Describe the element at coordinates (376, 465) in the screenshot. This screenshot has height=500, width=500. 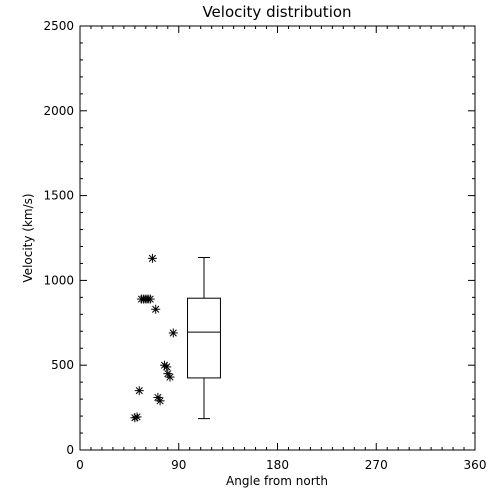
I see `x-tick-label: 270` at that location.